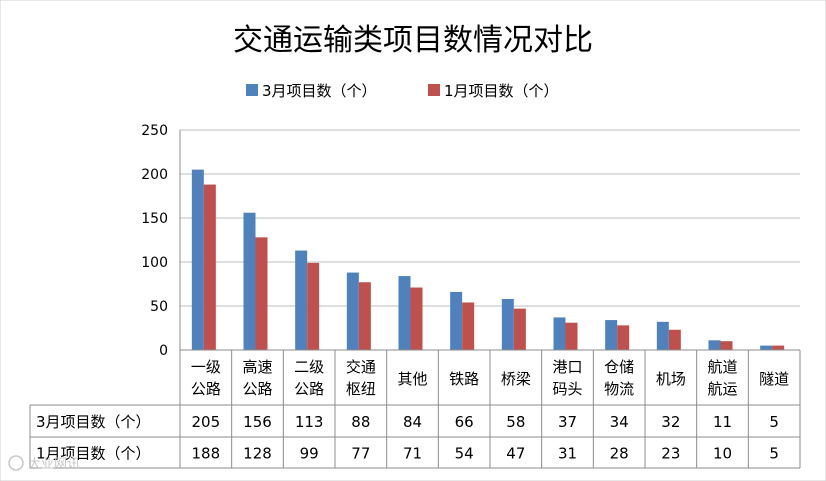 This screenshot has width=826, height=481. I want to click on table-cell: 205, so click(206, 422).